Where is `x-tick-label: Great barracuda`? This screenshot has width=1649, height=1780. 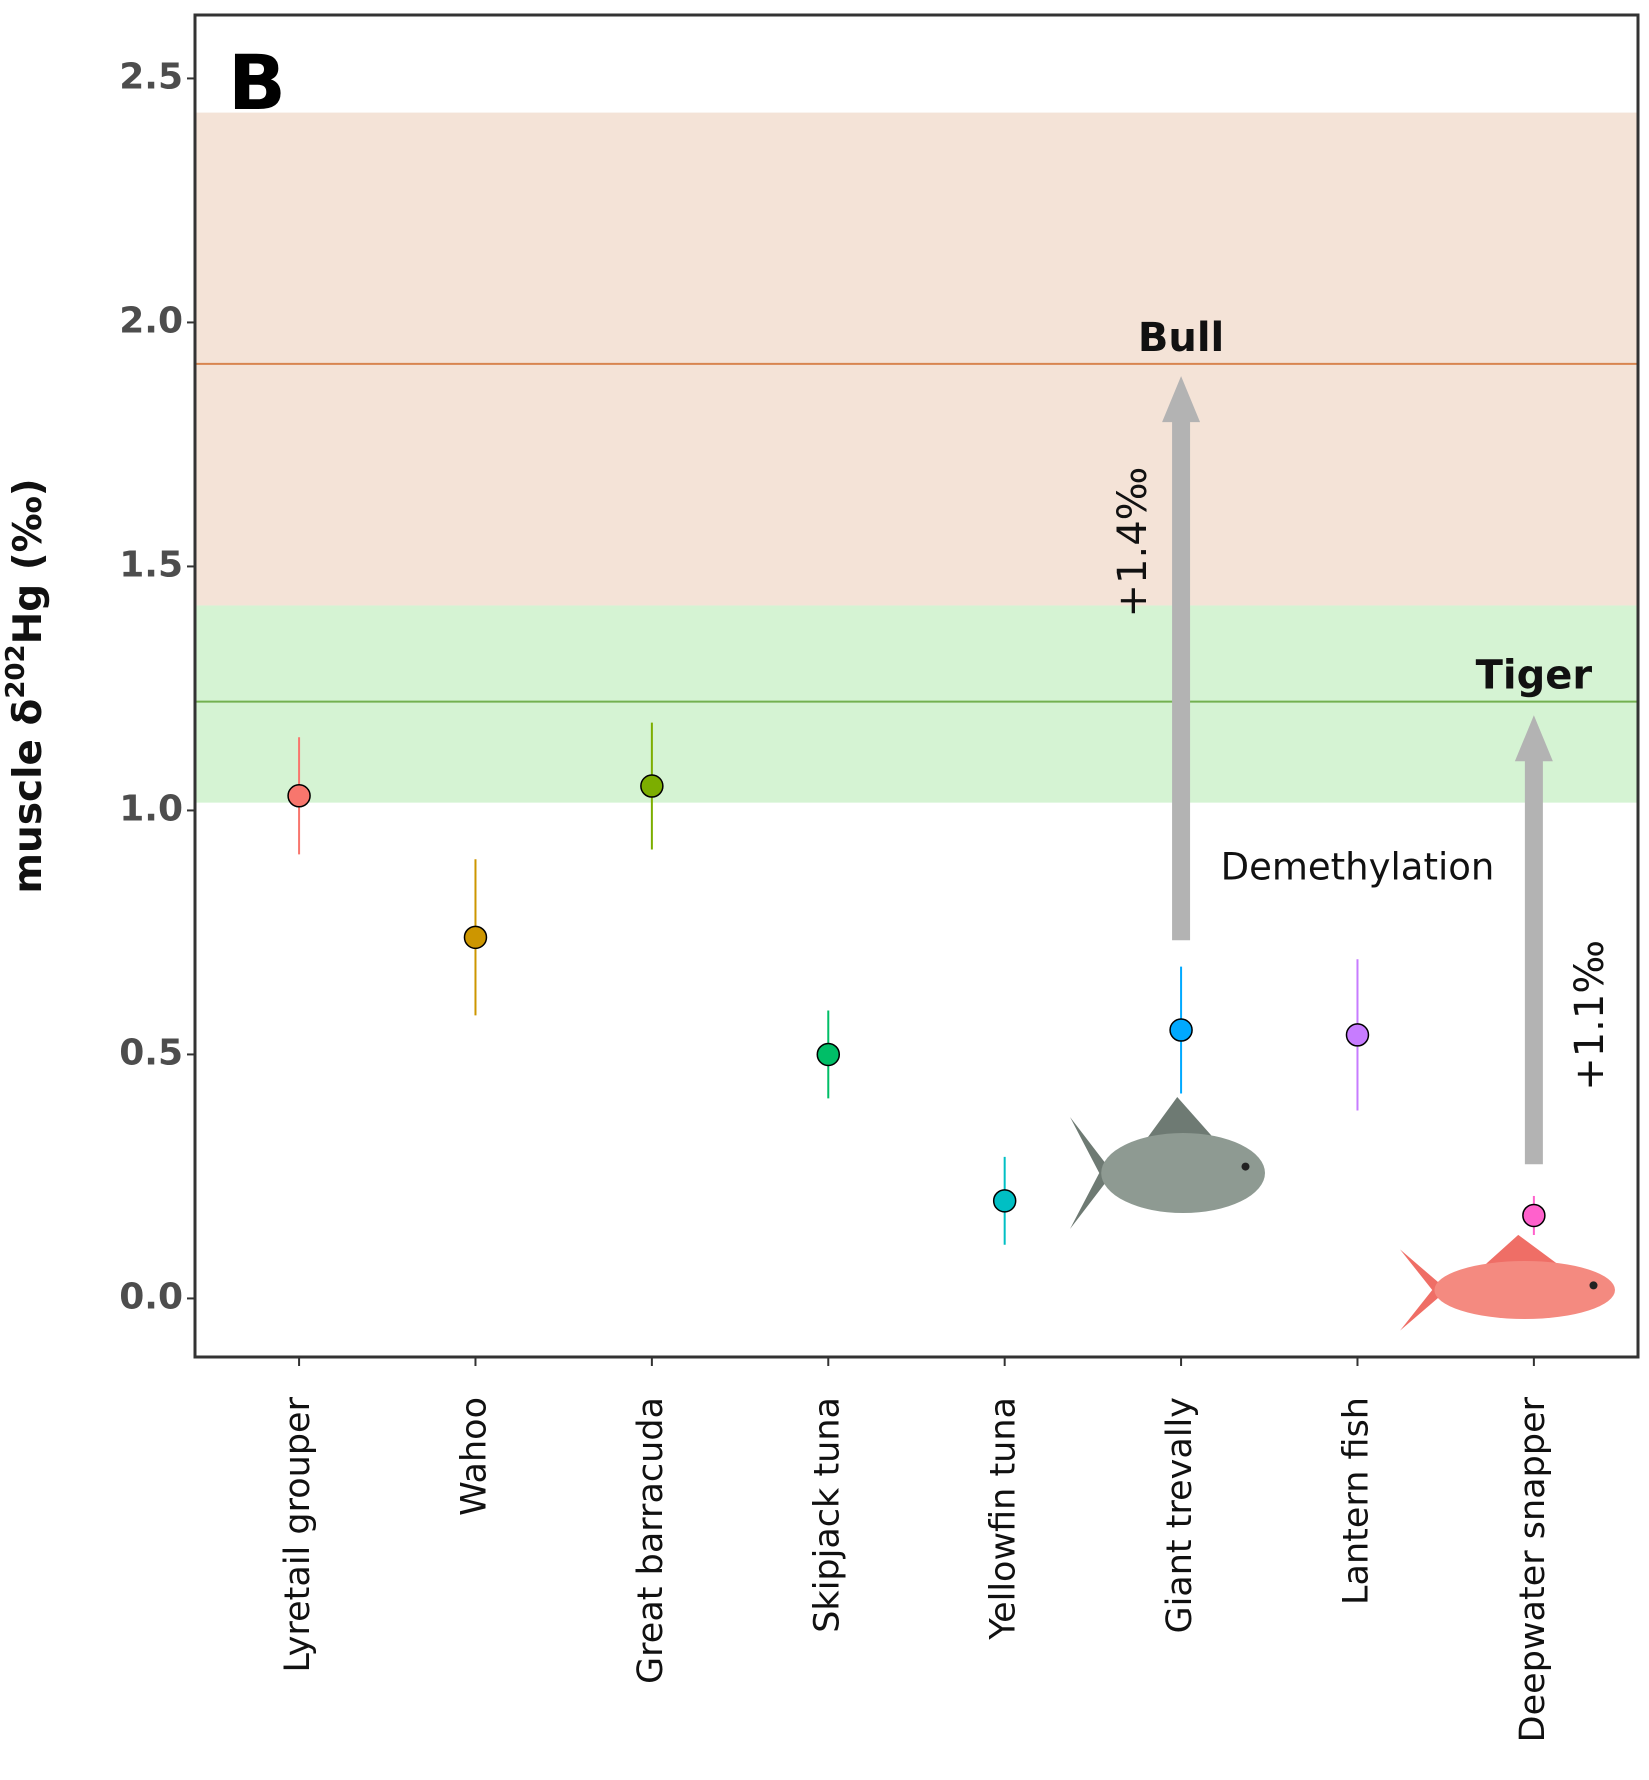
x-tick-label: Great barracuda is located at coordinates (651, 1540).